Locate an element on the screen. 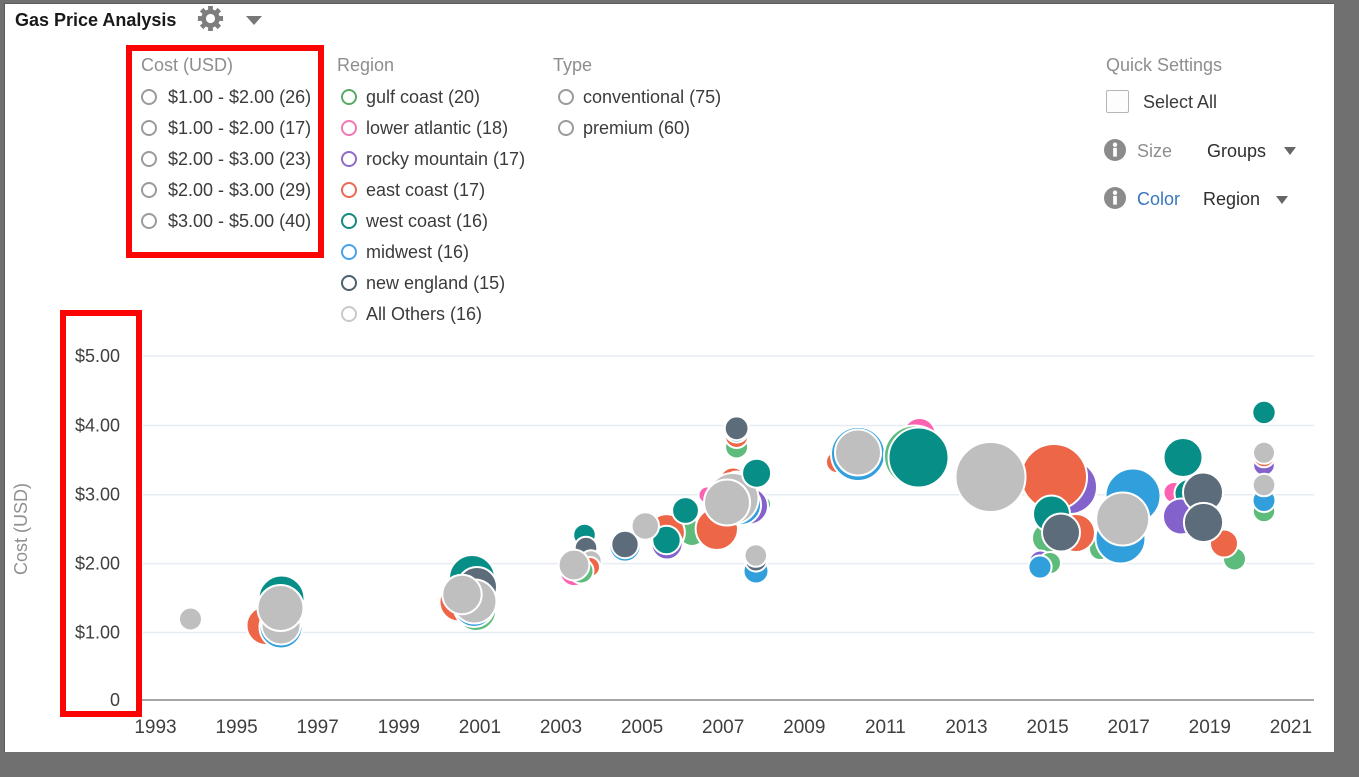 Image resolution: width=1359 pixels, height=777 pixels. svg-text: 2011 is located at coordinates (885, 727).